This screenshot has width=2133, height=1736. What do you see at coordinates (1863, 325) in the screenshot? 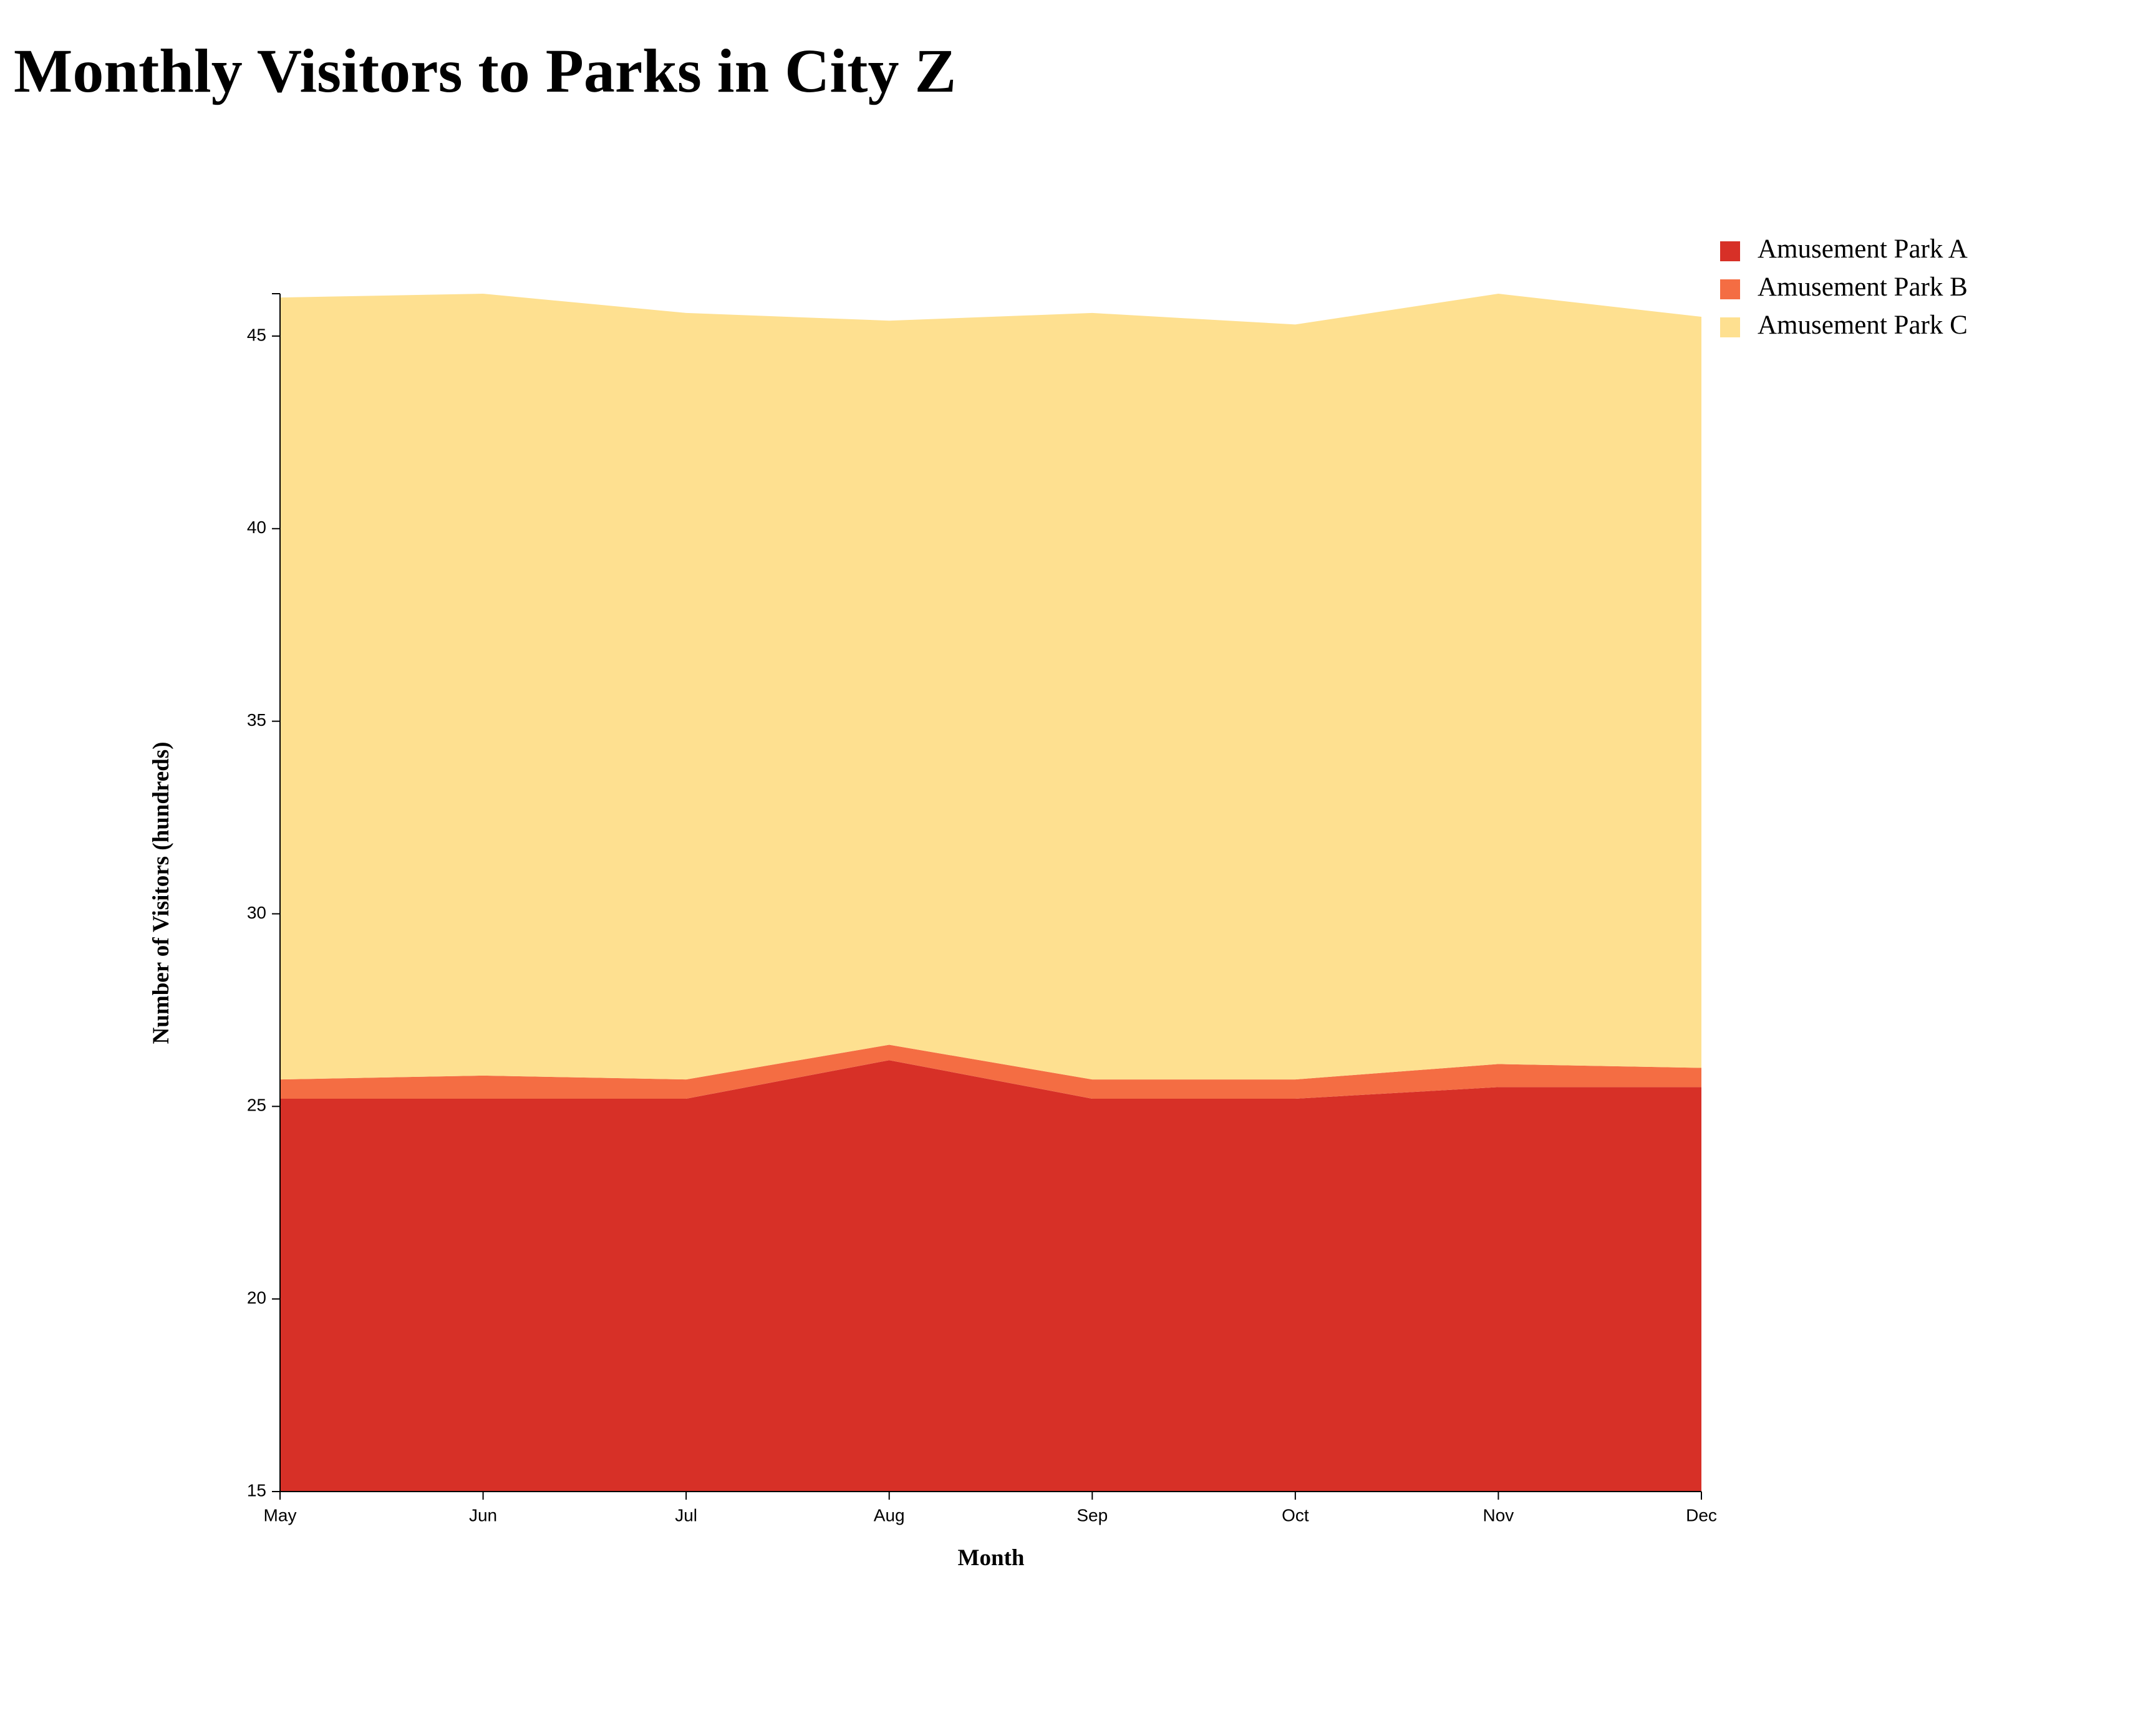
I see `legend-label: Amusement Park C` at bounding box center [1863, 325].